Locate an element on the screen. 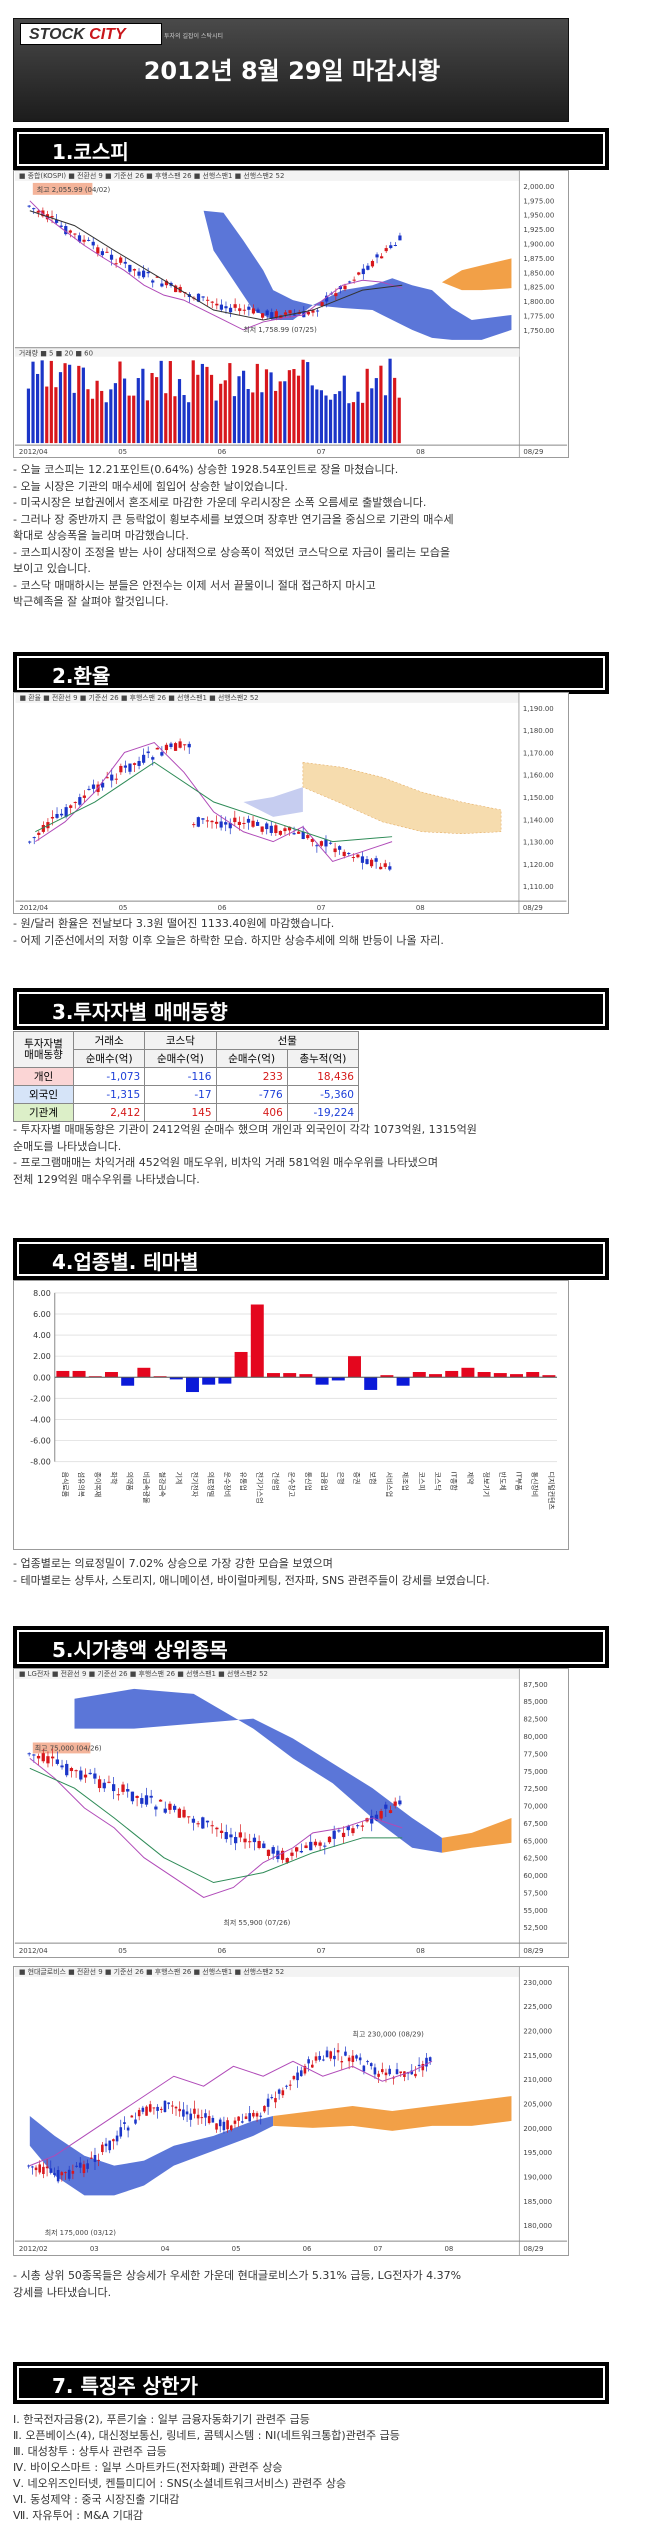 This screenshot has height=2536, width=648. x-tick-label: 코스피 is located at coordinates (421, 1481).